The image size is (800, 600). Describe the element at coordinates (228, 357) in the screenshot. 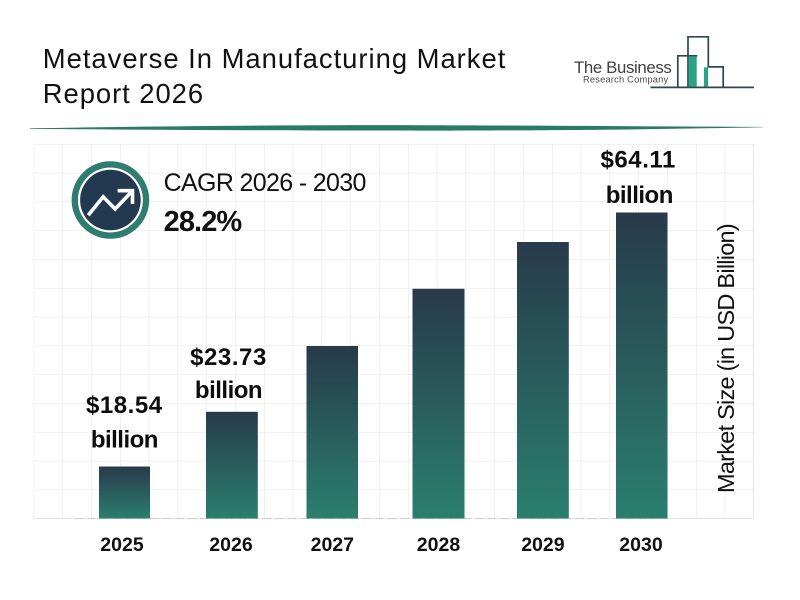

I see `svg-text: $23.73` at that location.